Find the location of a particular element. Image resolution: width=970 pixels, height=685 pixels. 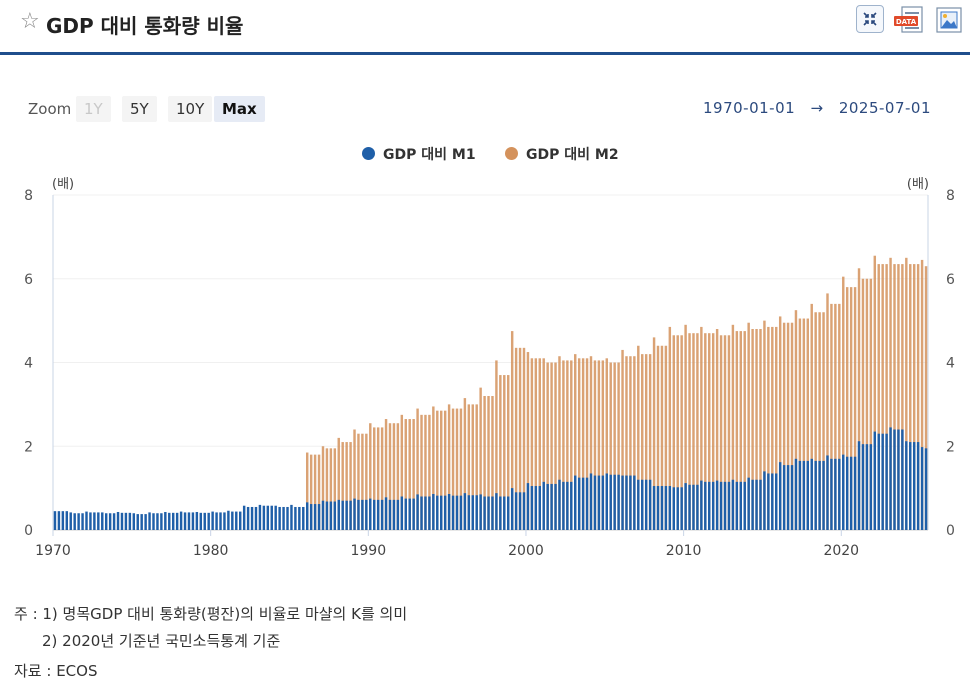

zoom-10y-button: 10Y is located at coordinates (190, 109).